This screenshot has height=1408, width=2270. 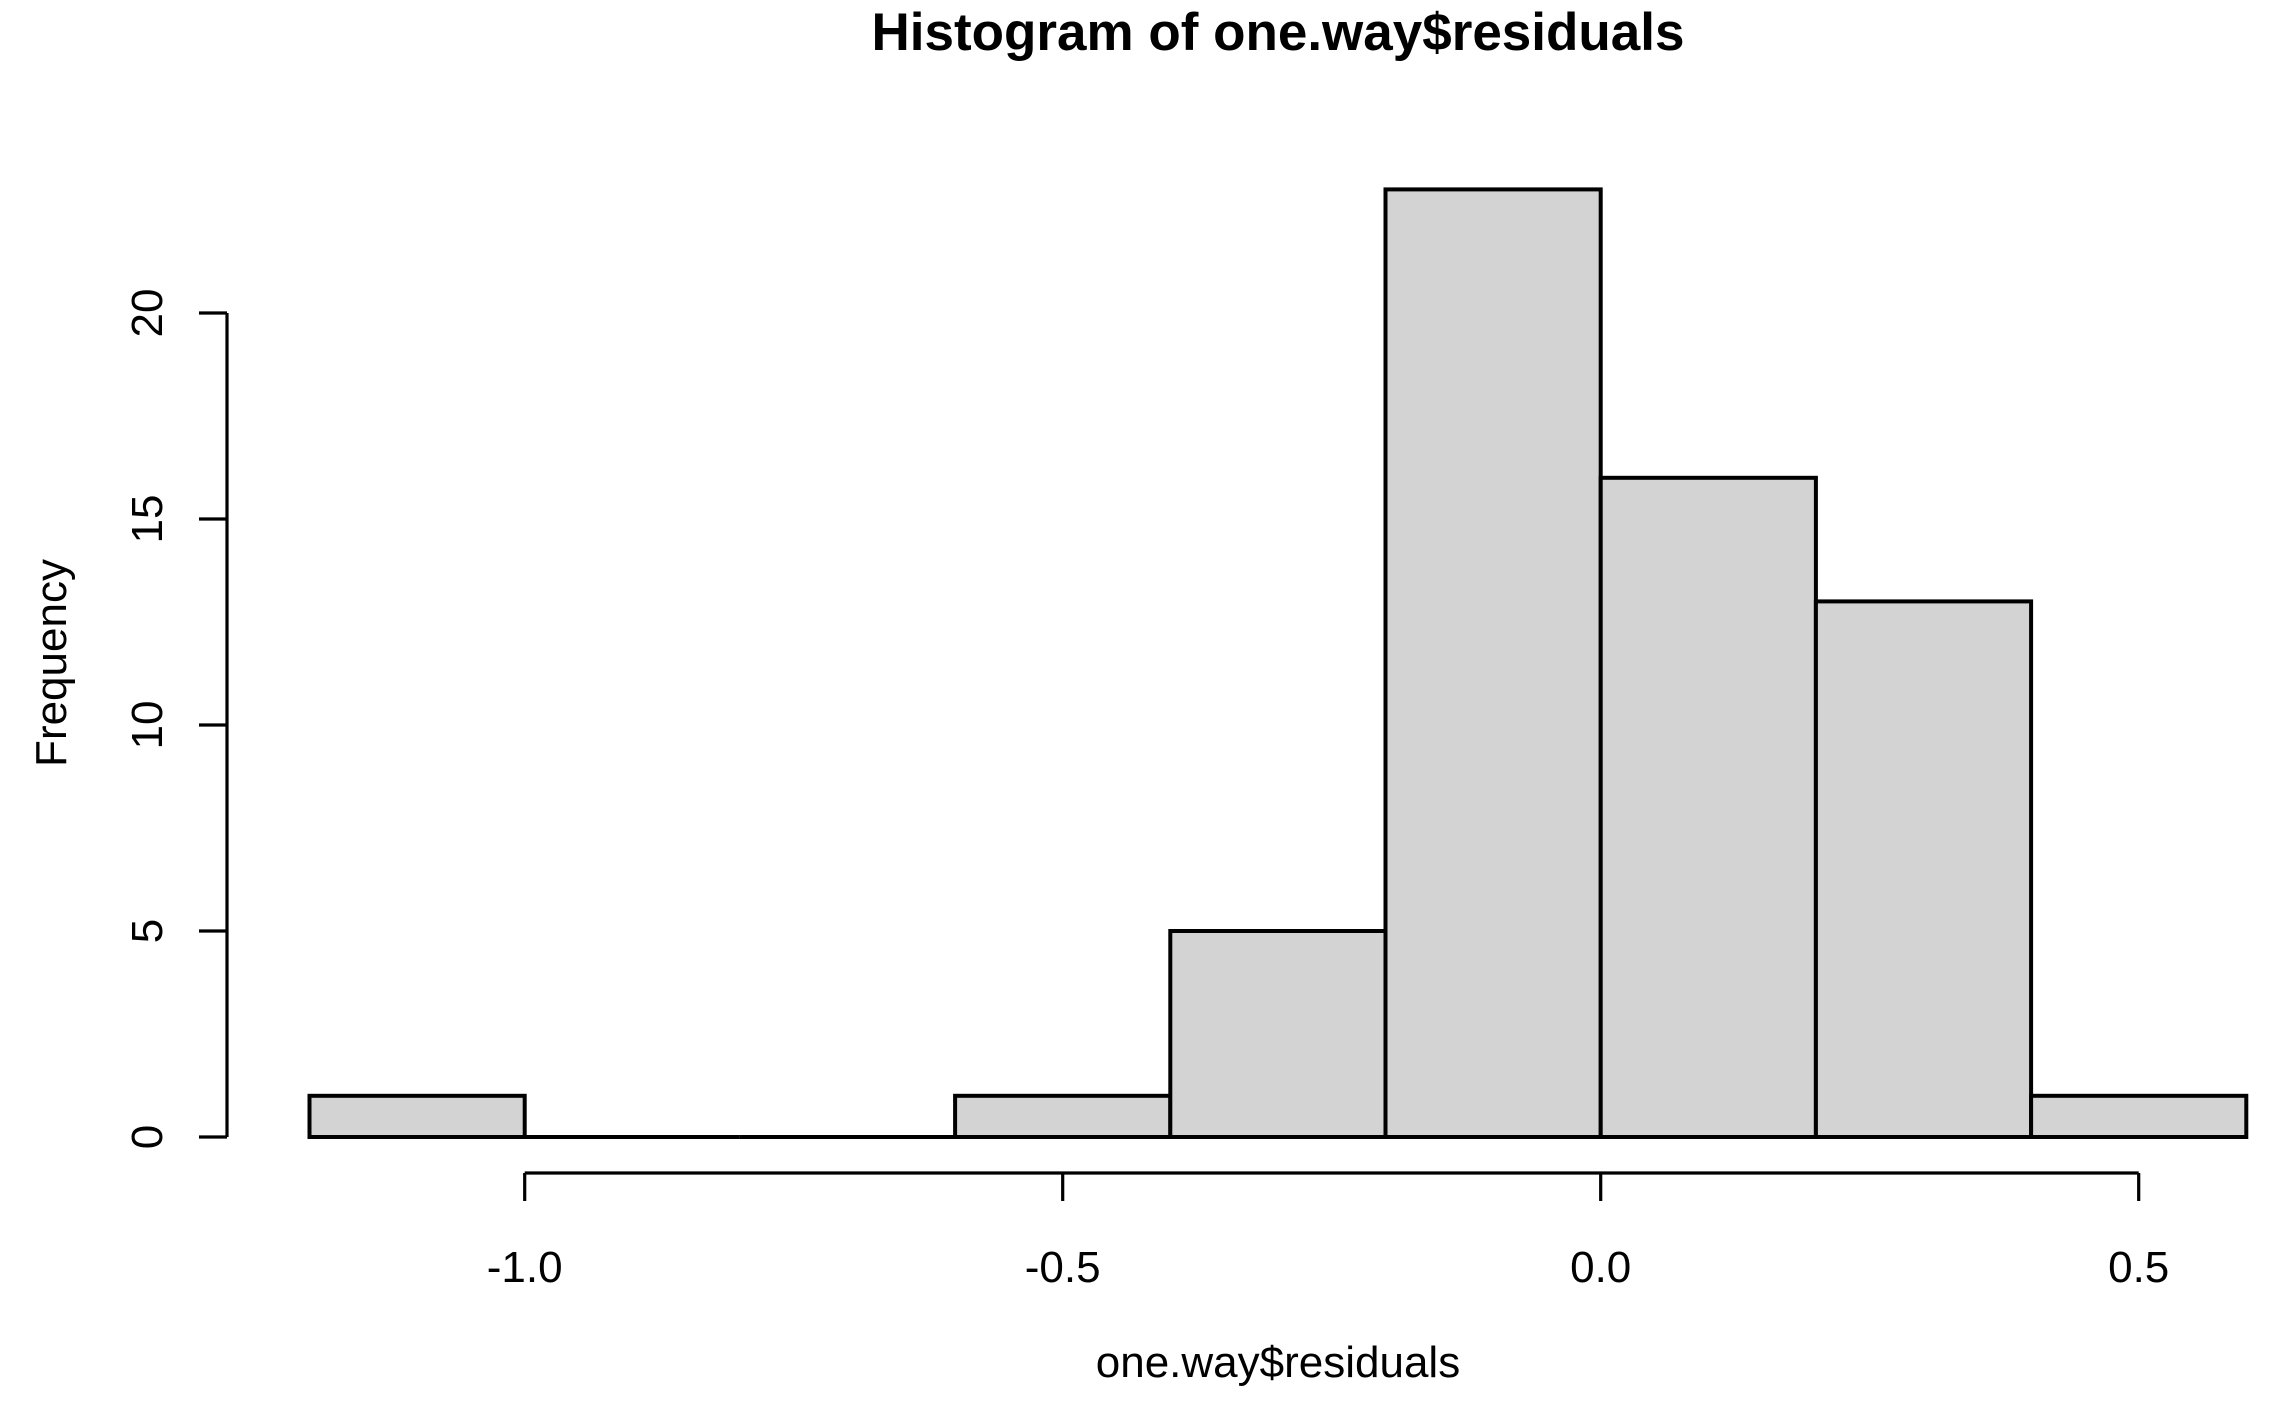 I want to click on y-tick-label: 15, so click(x=147, y=519).